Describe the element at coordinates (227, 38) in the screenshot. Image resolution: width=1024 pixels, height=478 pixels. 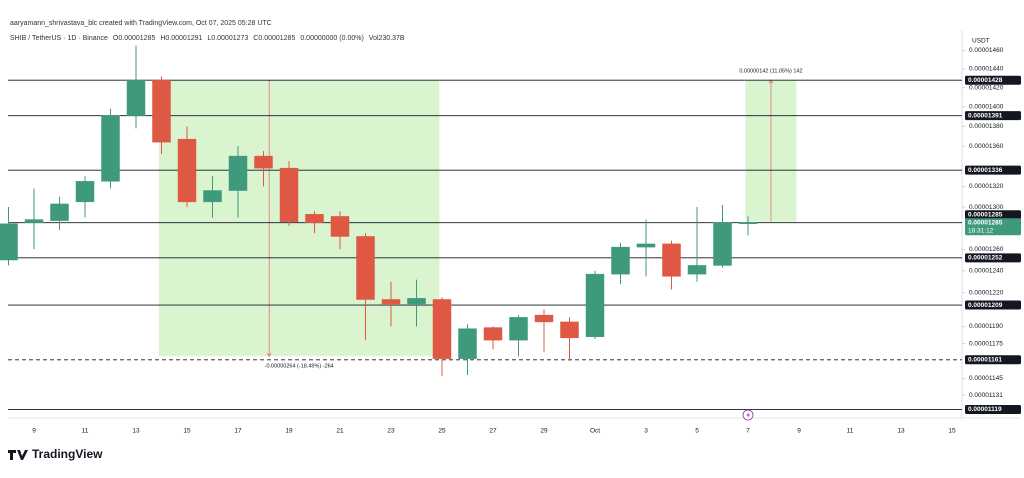
I see `legend-item: L0.00001273` at that location.